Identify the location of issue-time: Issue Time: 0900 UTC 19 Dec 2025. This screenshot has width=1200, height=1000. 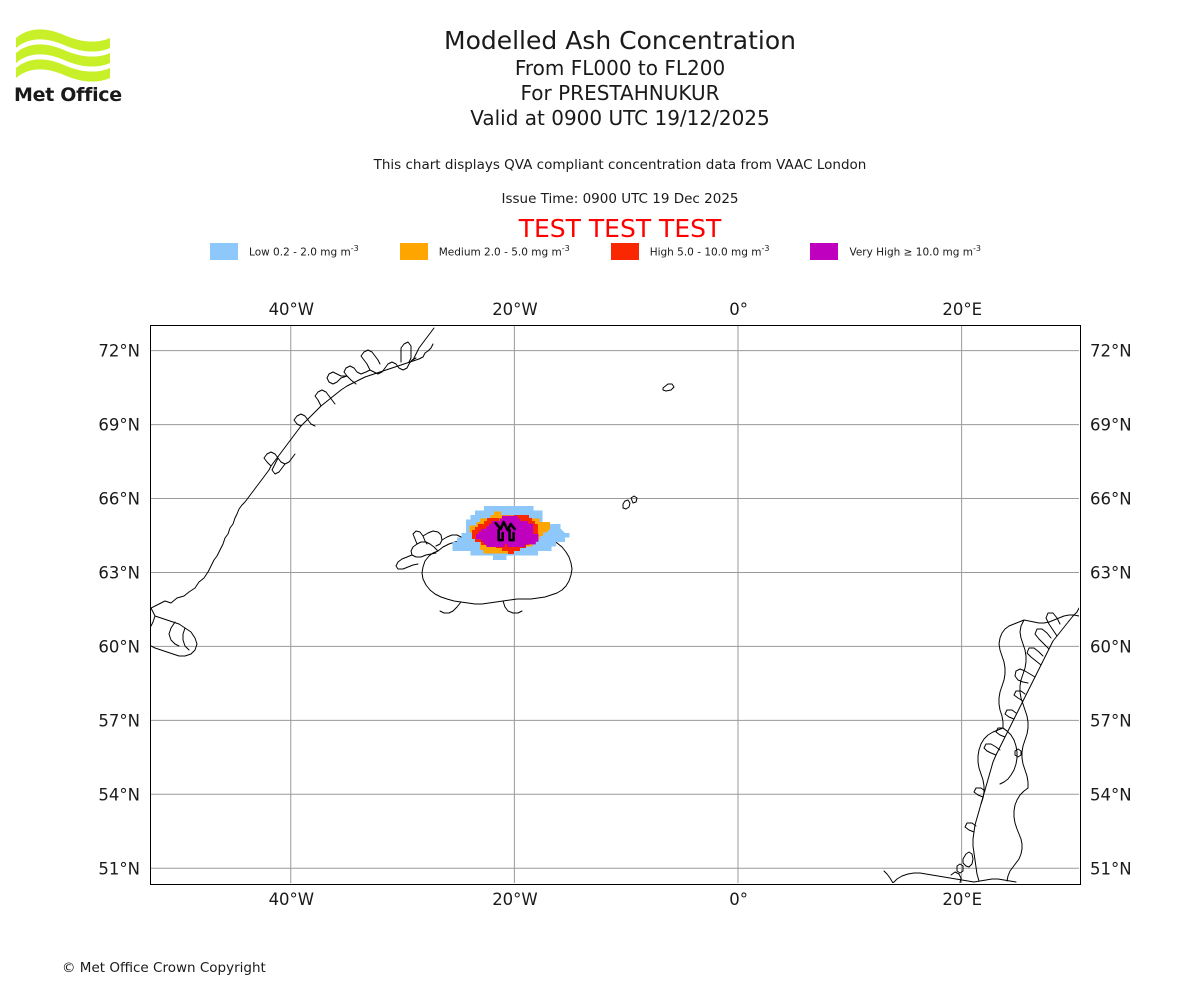
(620, 199).